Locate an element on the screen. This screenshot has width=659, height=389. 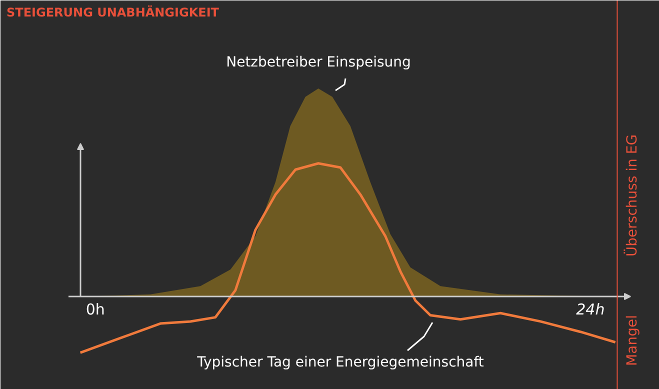
text: Typischer Tag einer Energiegemeinschaft is located at coordinates (340, 362).